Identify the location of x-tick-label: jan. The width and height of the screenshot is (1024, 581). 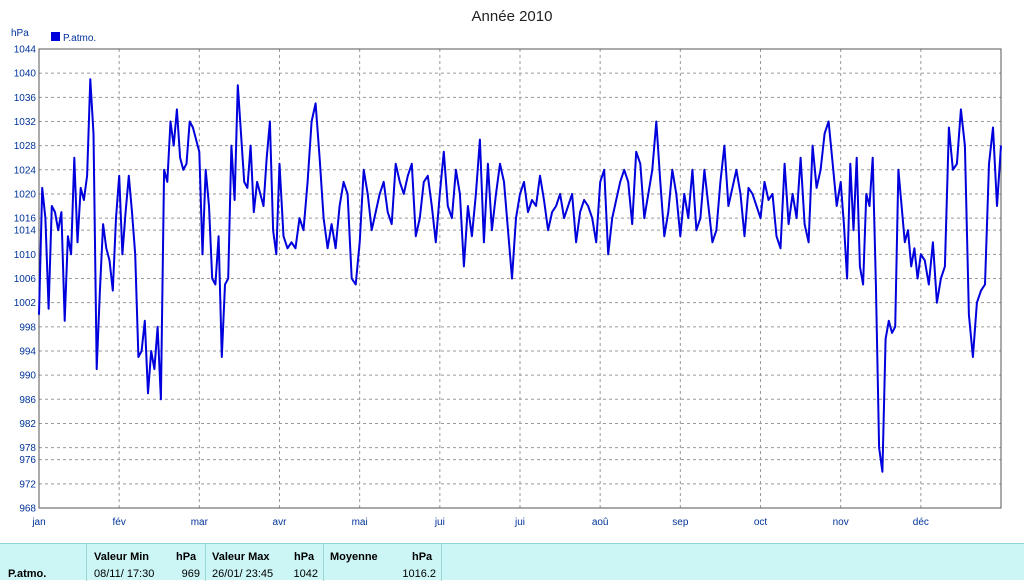
(38, 522).